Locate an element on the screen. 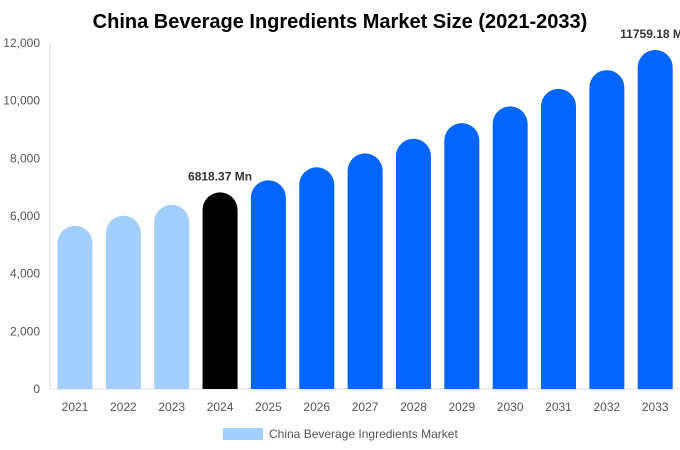 The image size is (680, 450). bar-2029 is located at coordinates (462, 256).